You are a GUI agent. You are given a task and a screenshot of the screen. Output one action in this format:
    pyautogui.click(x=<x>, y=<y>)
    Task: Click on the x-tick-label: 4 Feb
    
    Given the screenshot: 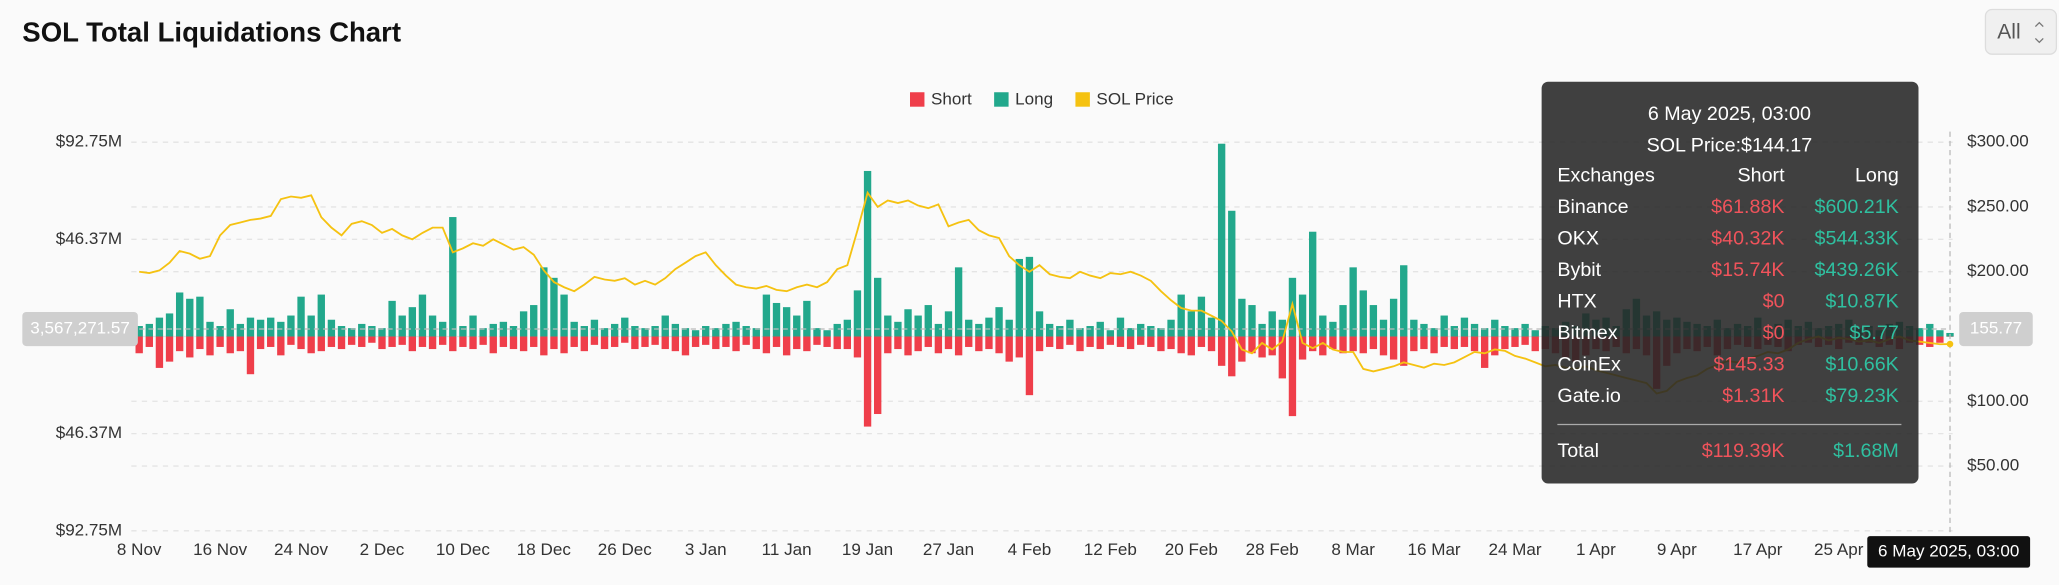 What is the action you would take?
    pyautogui.click(x=1030, y=549)
    